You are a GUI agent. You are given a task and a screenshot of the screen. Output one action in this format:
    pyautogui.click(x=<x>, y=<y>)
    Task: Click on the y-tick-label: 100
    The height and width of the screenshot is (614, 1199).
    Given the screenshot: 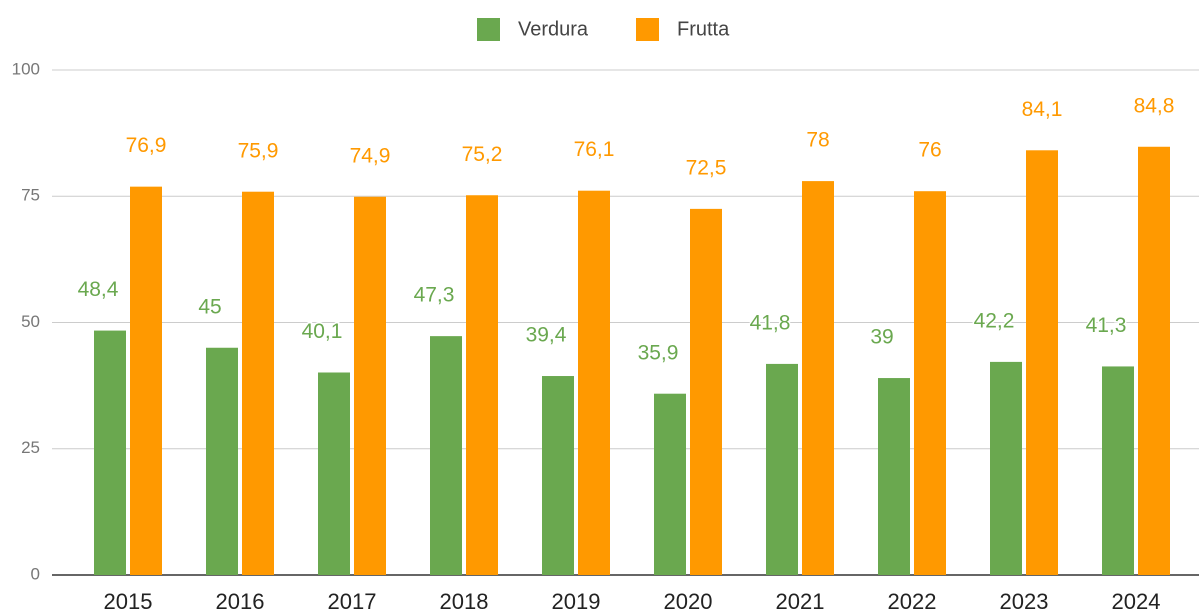 What is the action you would take?
    pyautogui.click(x=26, y=68)
    